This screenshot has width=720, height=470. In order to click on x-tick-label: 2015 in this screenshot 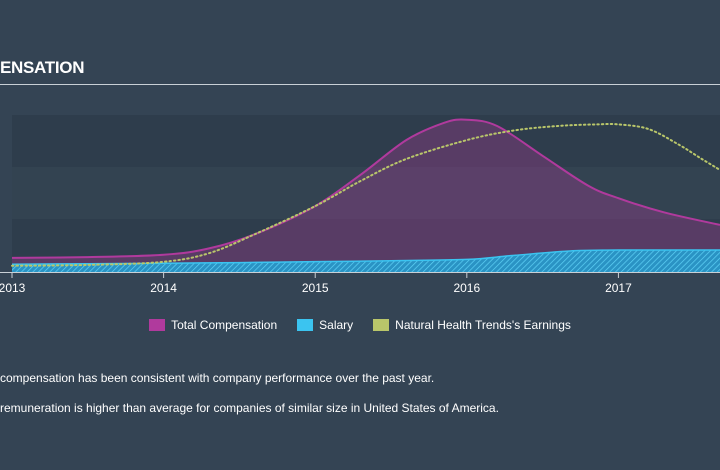, I will do `click(315, 288)`.